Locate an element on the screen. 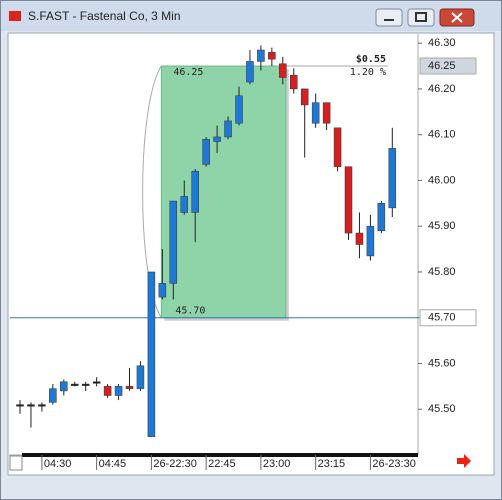 This screenshot has width=502, height=500. measure-high-label: 46.25 is located at coordinates (188, 72).